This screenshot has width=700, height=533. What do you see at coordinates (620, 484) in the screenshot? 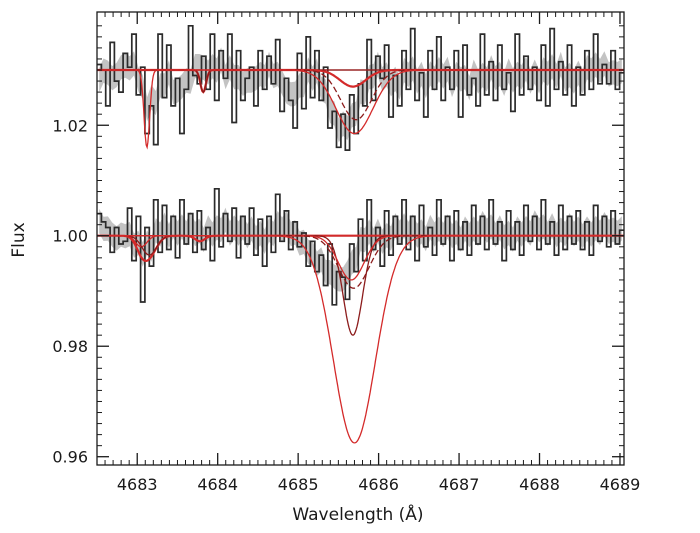
I see `x-tick-label: 4689` at bounding box center [620, 484].